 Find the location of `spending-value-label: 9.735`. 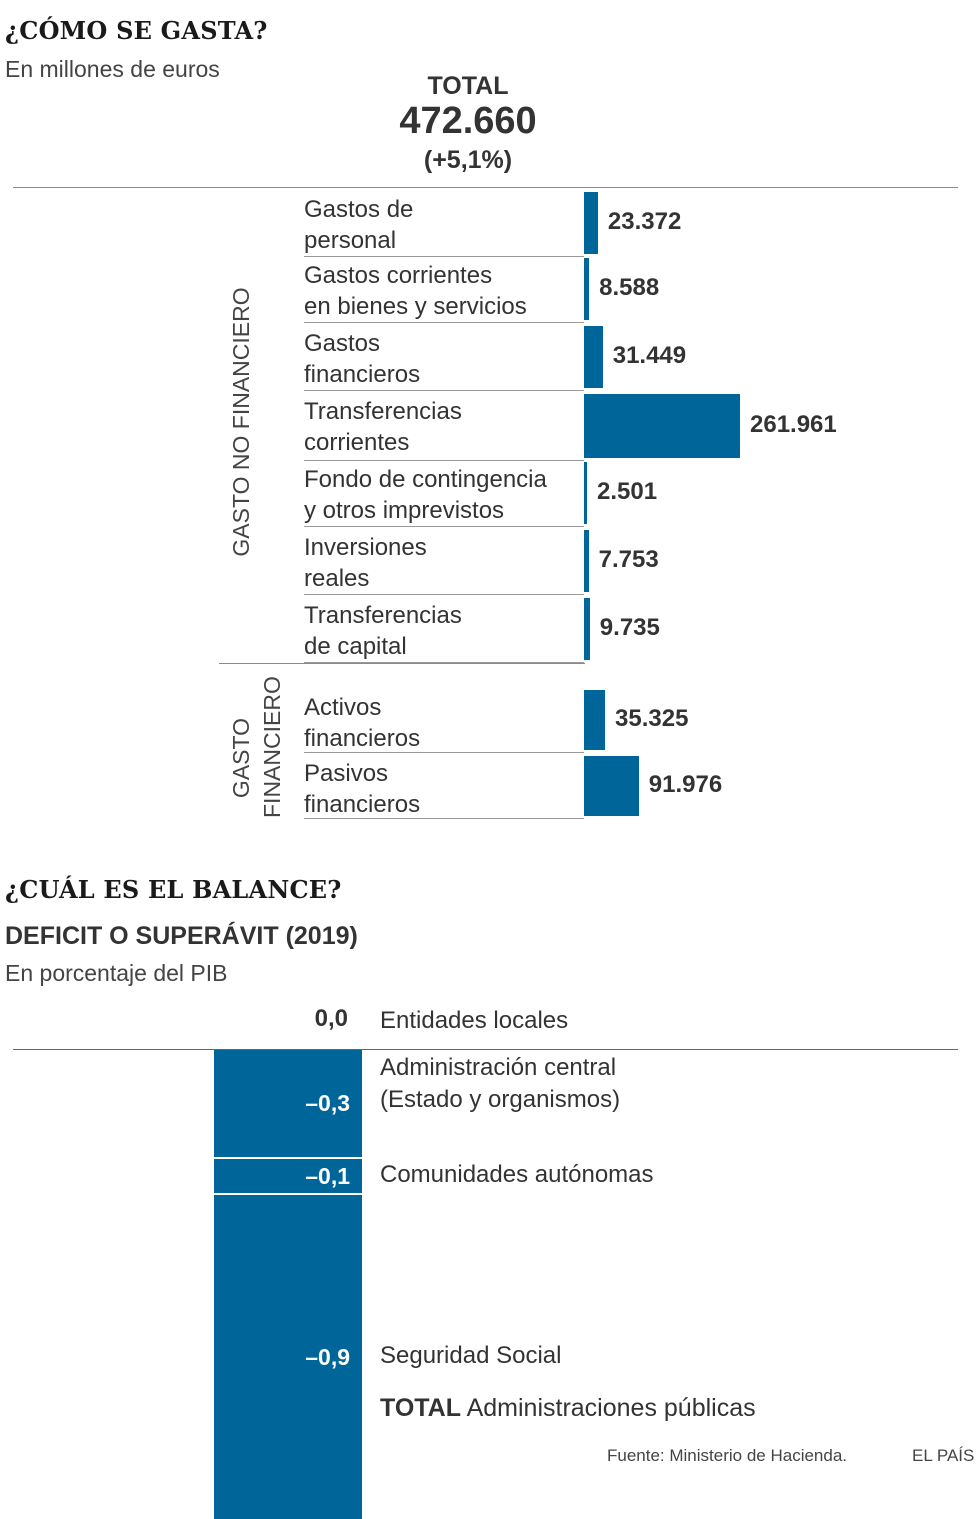

spending-value-label: 9.735 is located at coordinates (629, 627).